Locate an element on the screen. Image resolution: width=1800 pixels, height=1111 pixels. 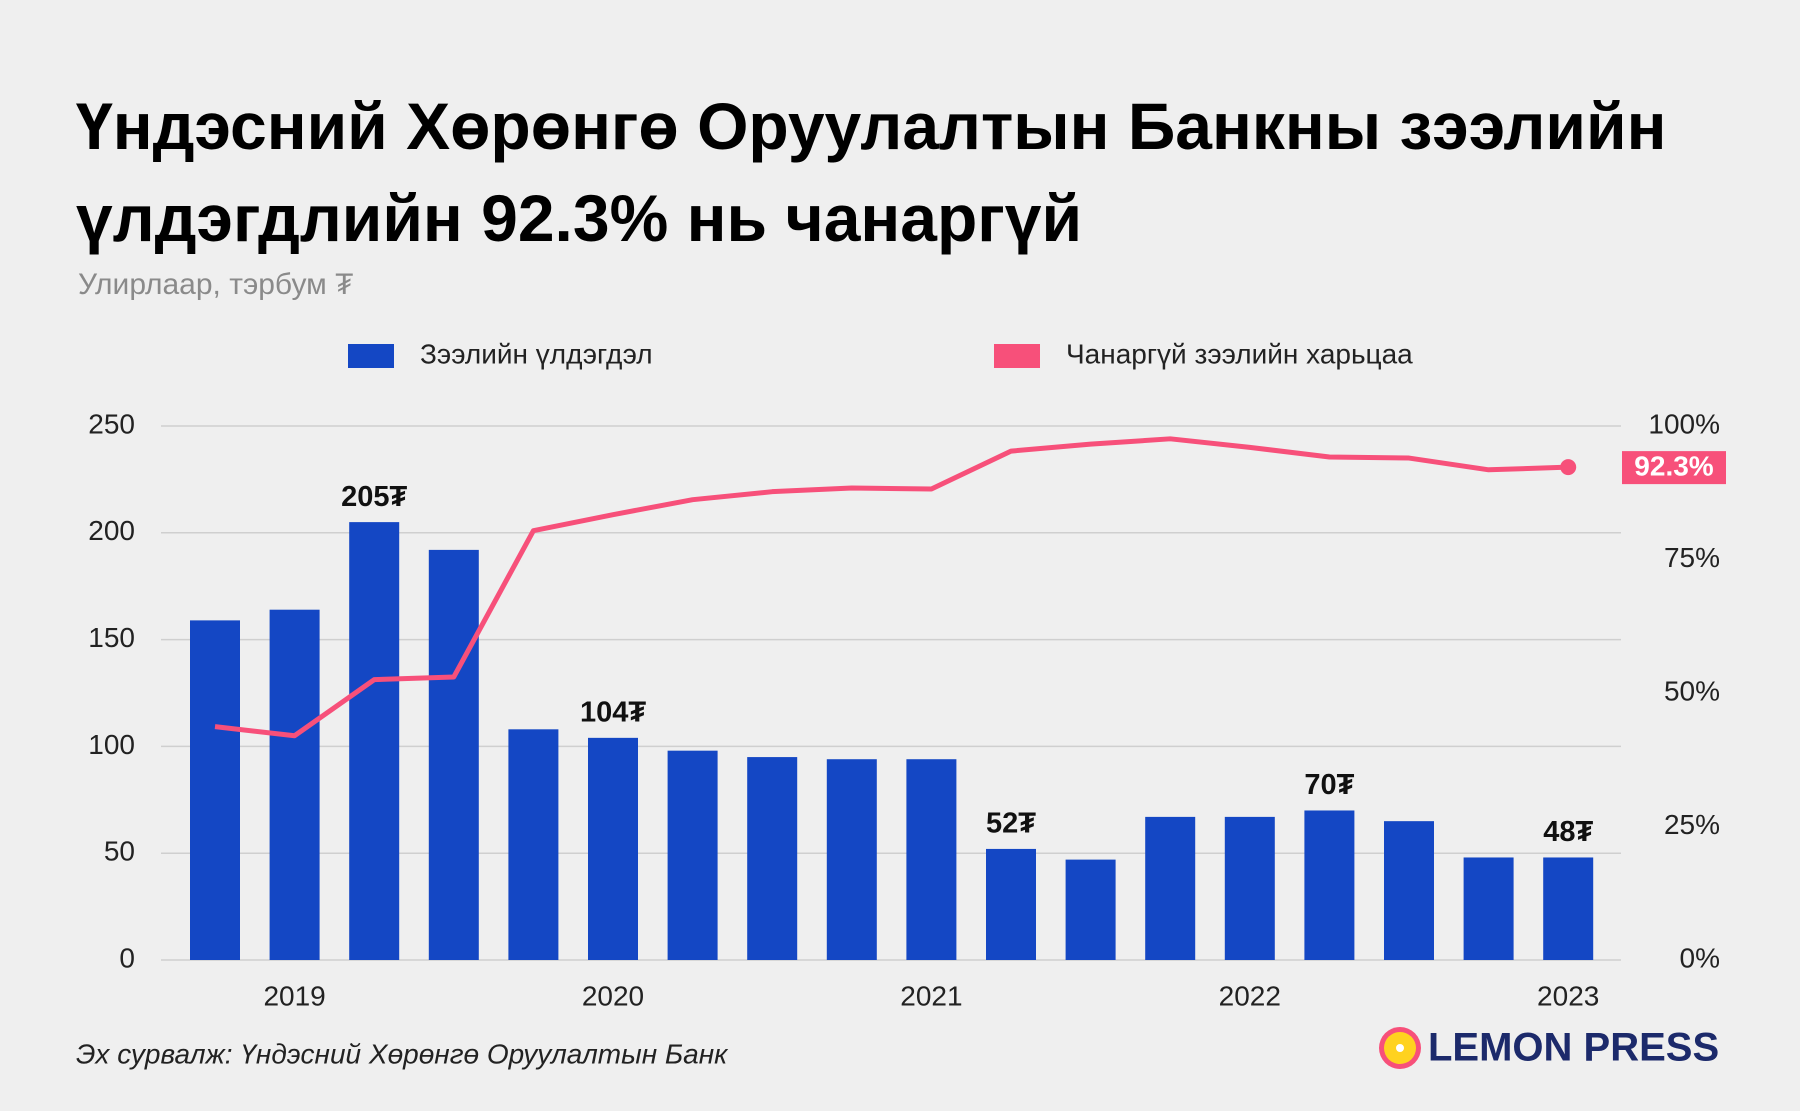
bar-label: 48₮ is located at coordinates (1568, 832).